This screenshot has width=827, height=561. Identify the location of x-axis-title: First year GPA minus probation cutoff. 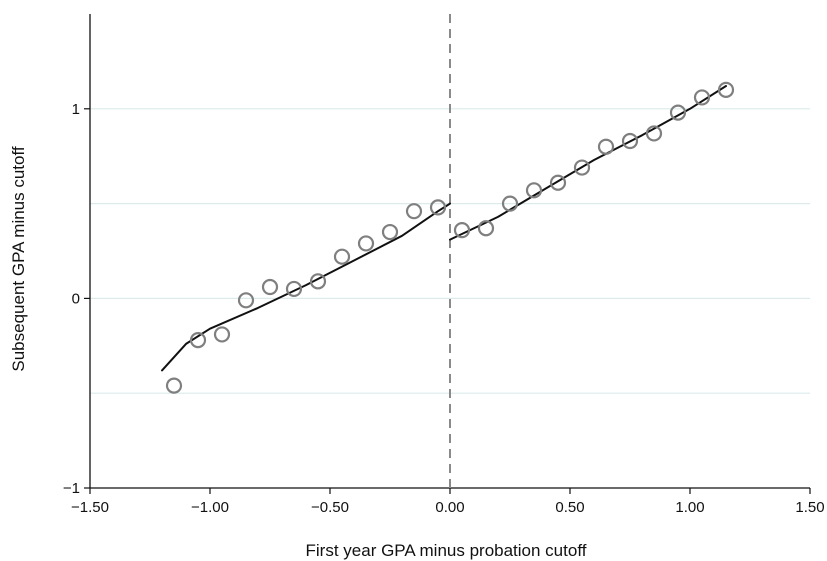
(446, 550).